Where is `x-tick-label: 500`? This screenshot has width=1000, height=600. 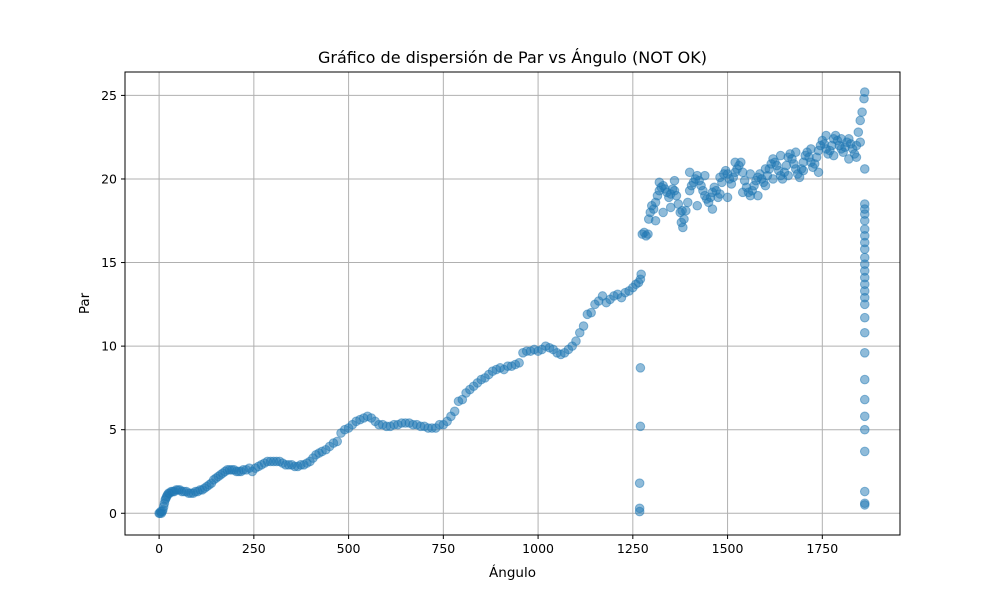
x-tick-label: 500 is located at coordinates (349, 548).